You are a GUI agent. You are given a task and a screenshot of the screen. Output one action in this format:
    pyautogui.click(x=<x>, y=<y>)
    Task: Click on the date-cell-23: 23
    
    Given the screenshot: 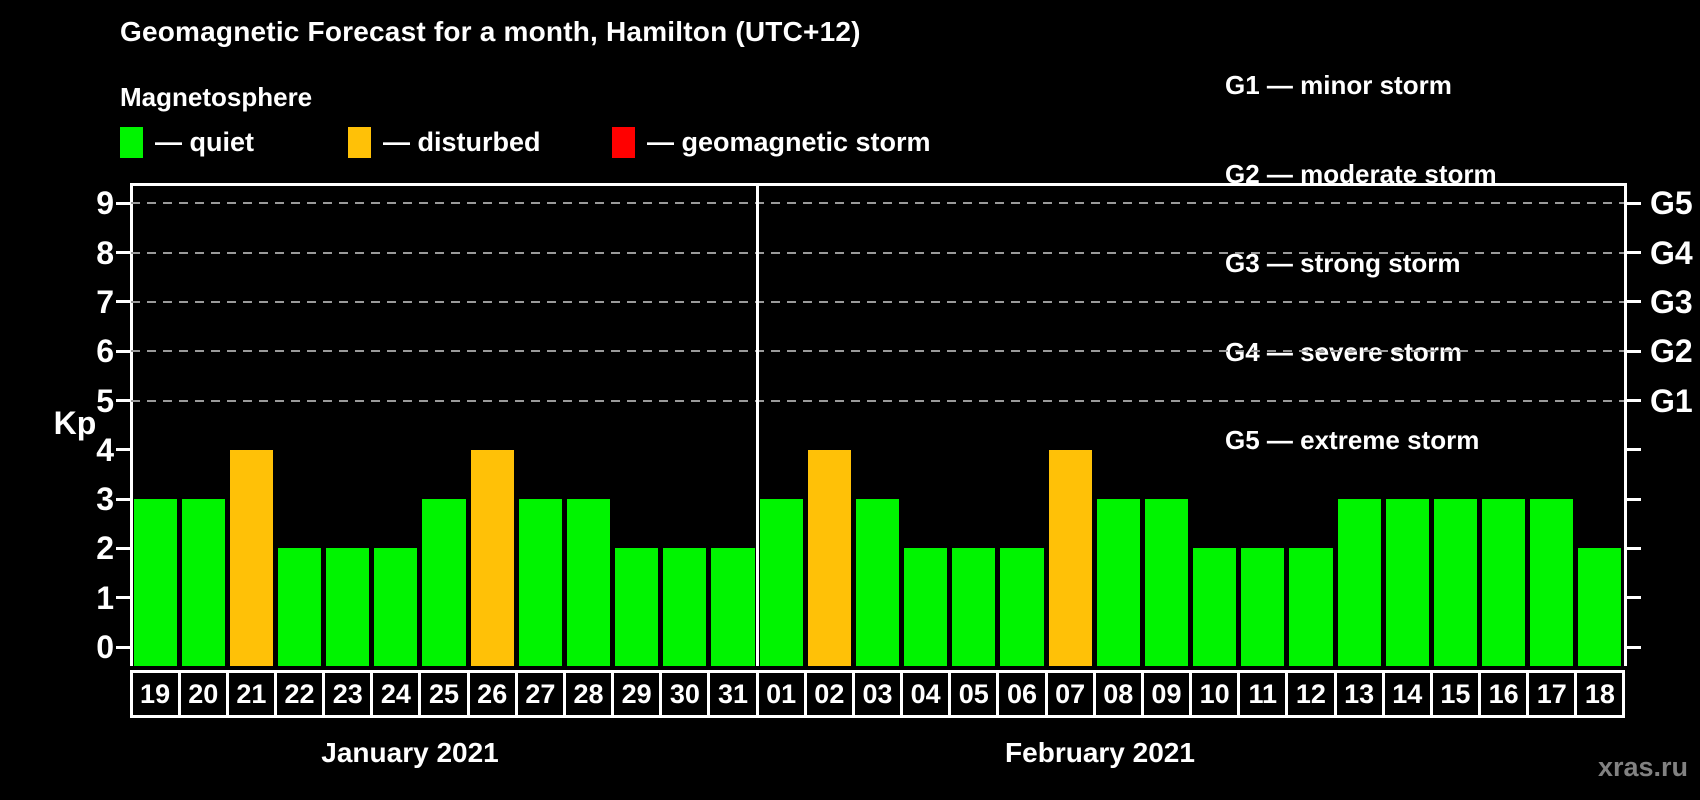 What is the action you would take?
    pyautogui.click(x=348, y=694)
    